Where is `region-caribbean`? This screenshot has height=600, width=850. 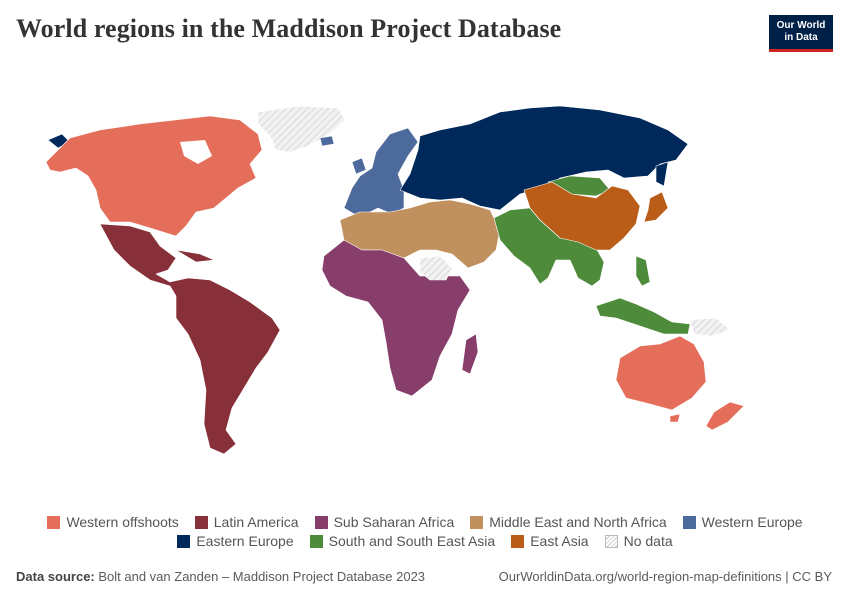
region-caribbean is located at coordinates (195, 256).